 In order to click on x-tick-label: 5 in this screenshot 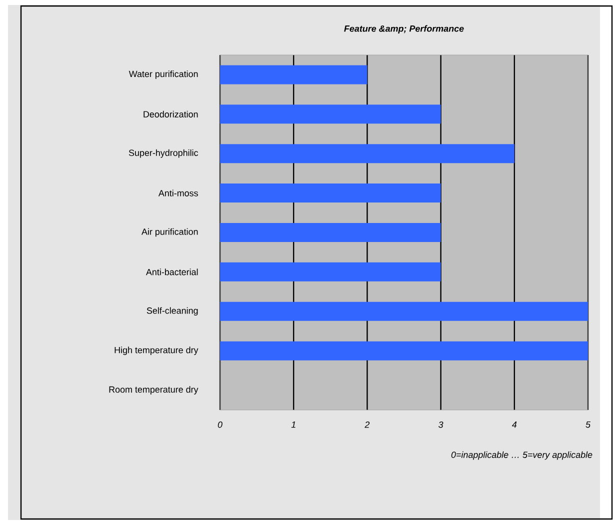, I will do `click(588, 424)`.